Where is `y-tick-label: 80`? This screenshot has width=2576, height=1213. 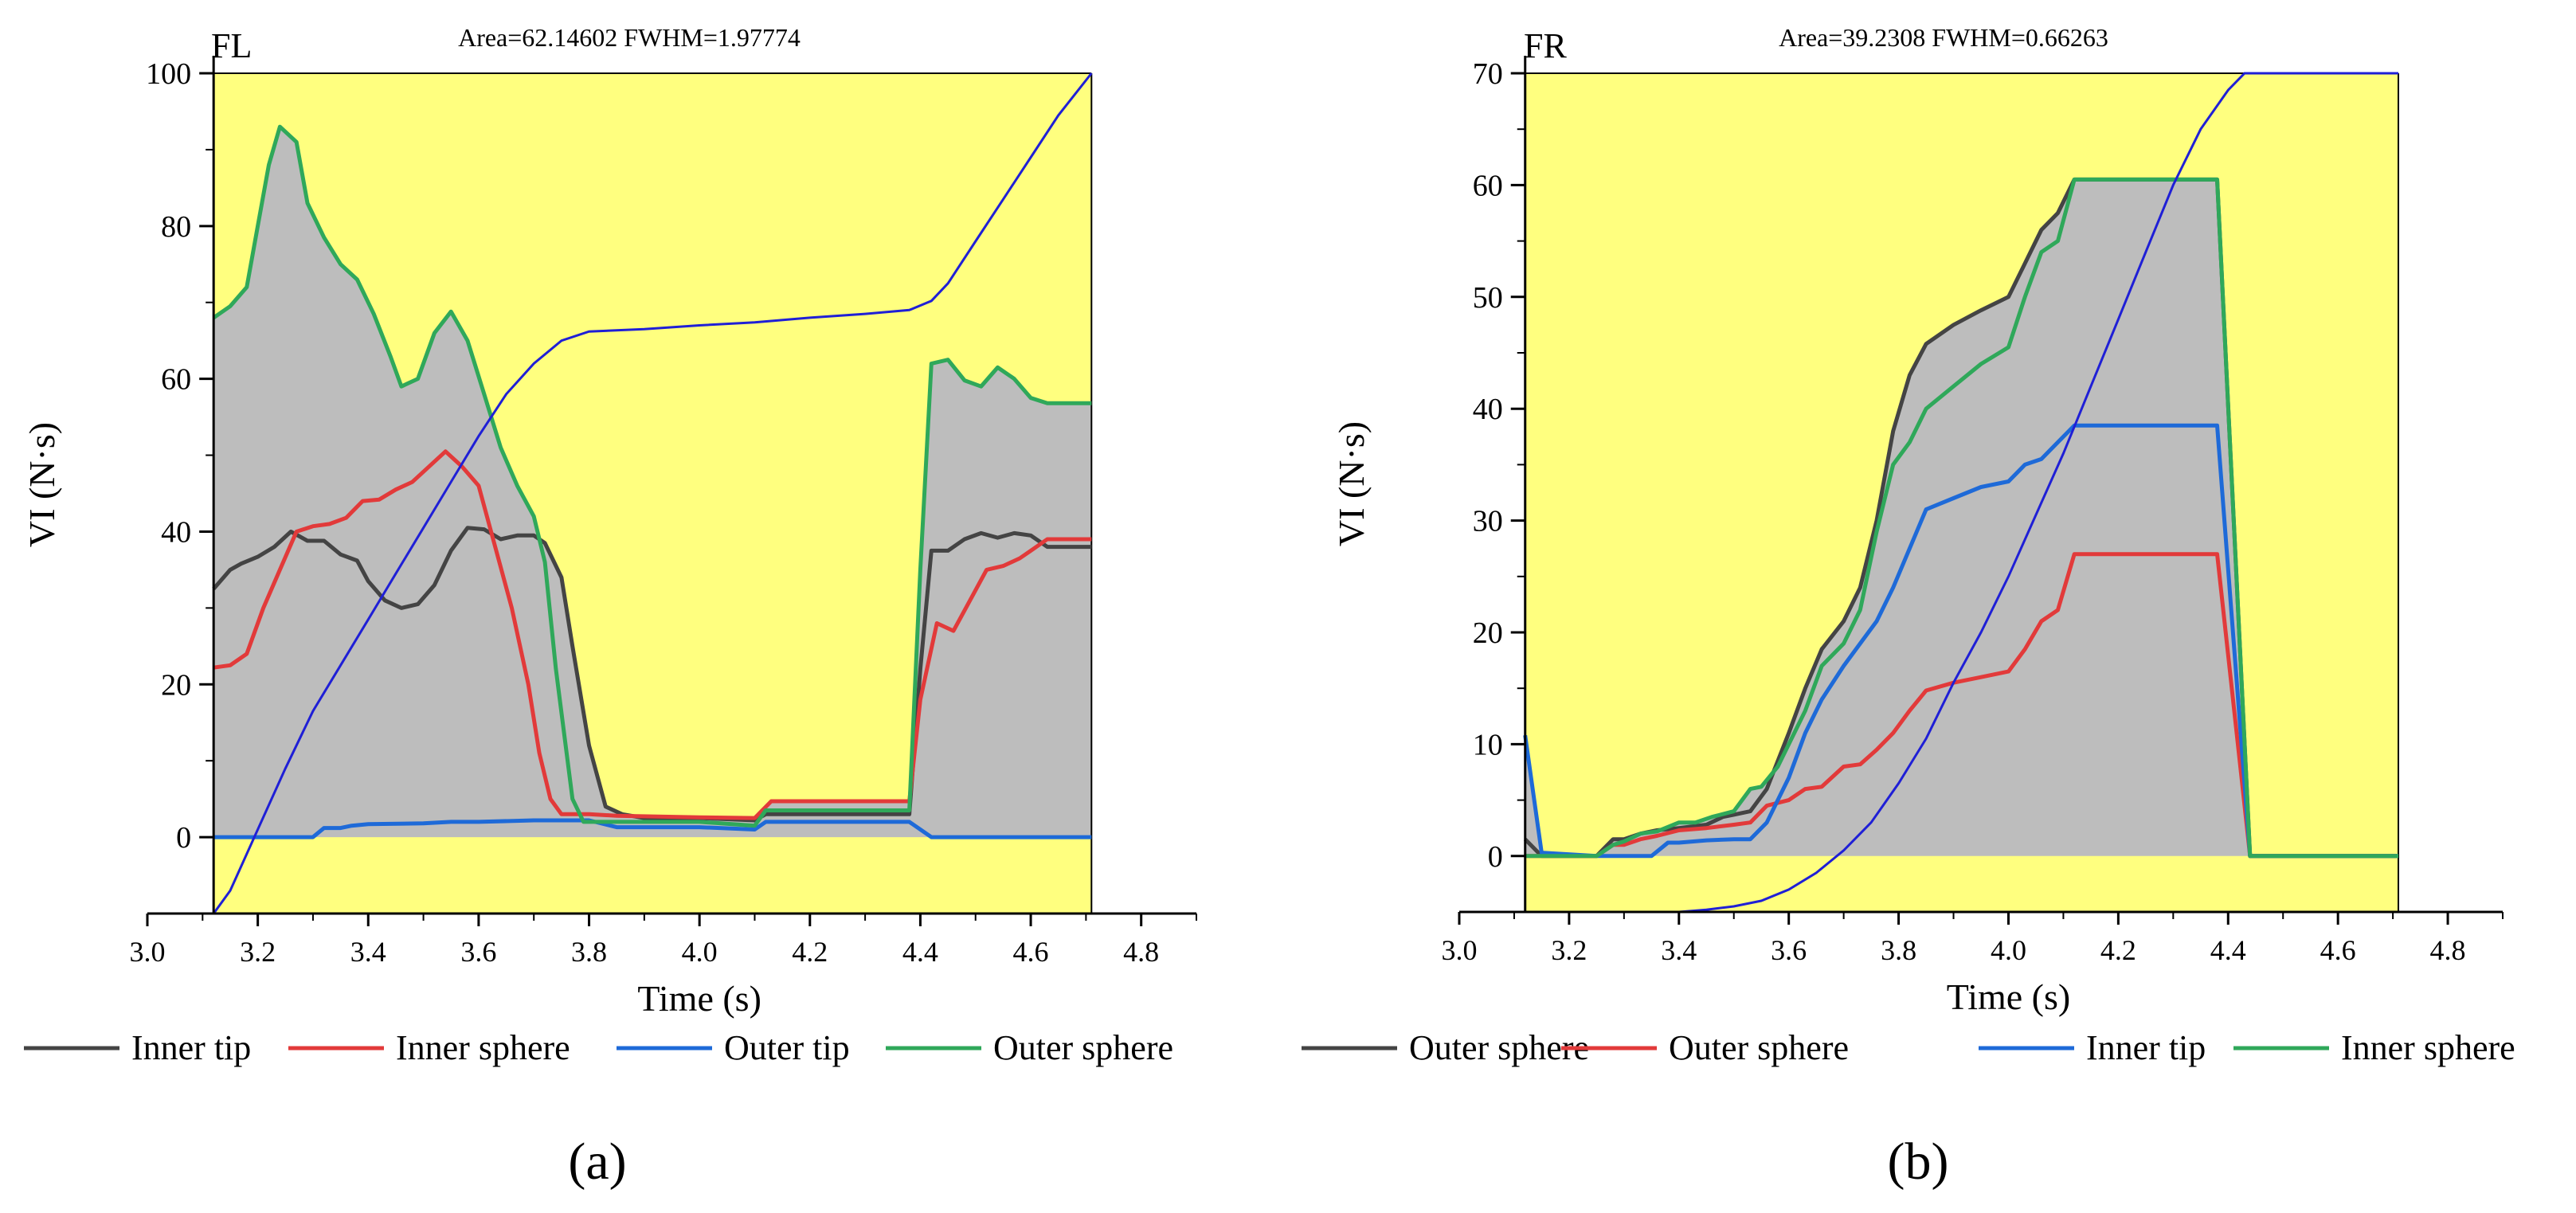 y-tick-label: 80 is located at coordinates (176, 227).